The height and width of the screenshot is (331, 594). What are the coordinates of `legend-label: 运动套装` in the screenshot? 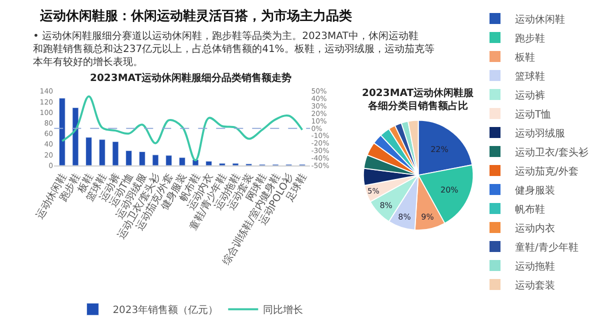 It's located at (535, 285).